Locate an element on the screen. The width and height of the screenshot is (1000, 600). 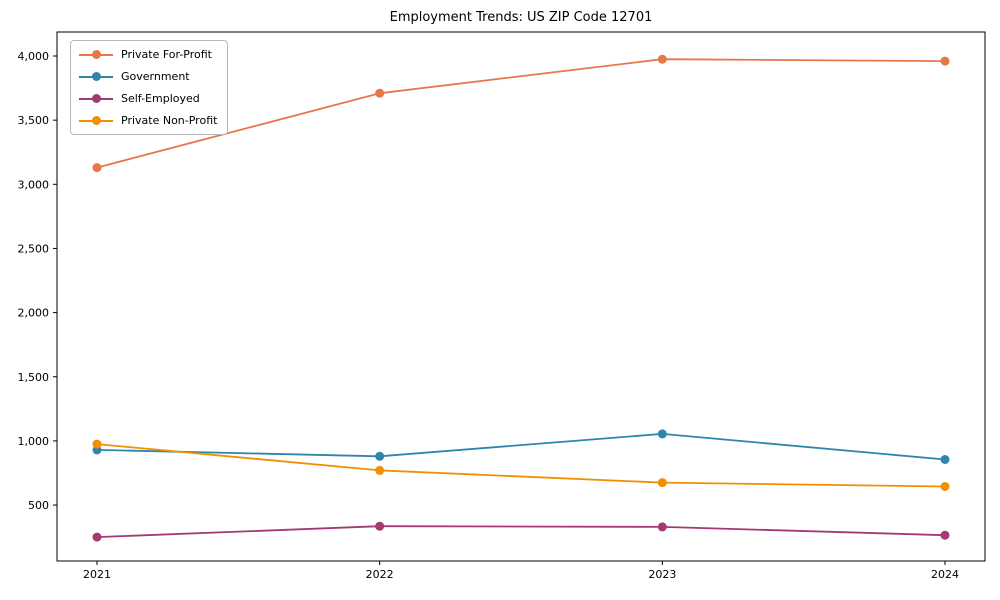
legend-item-private-non-profit: Private Non-Profit is located at coordinates (148, 120).